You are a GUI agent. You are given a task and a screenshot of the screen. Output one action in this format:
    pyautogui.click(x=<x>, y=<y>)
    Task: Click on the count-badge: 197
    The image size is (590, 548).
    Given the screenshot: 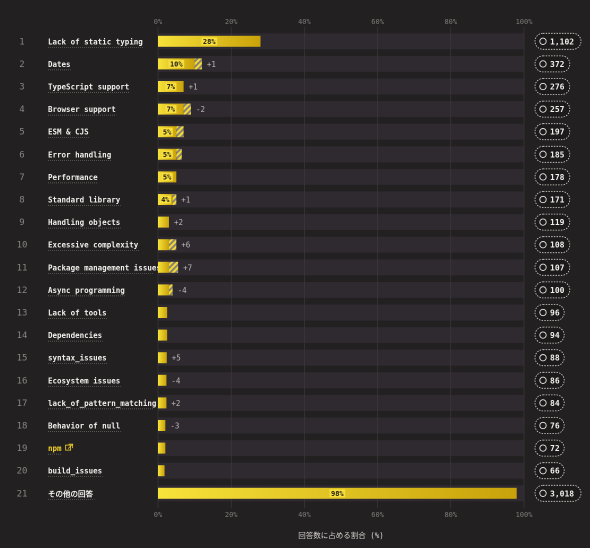 What is the action you would take?
    pyautogui.click(x=552, y=132)
    